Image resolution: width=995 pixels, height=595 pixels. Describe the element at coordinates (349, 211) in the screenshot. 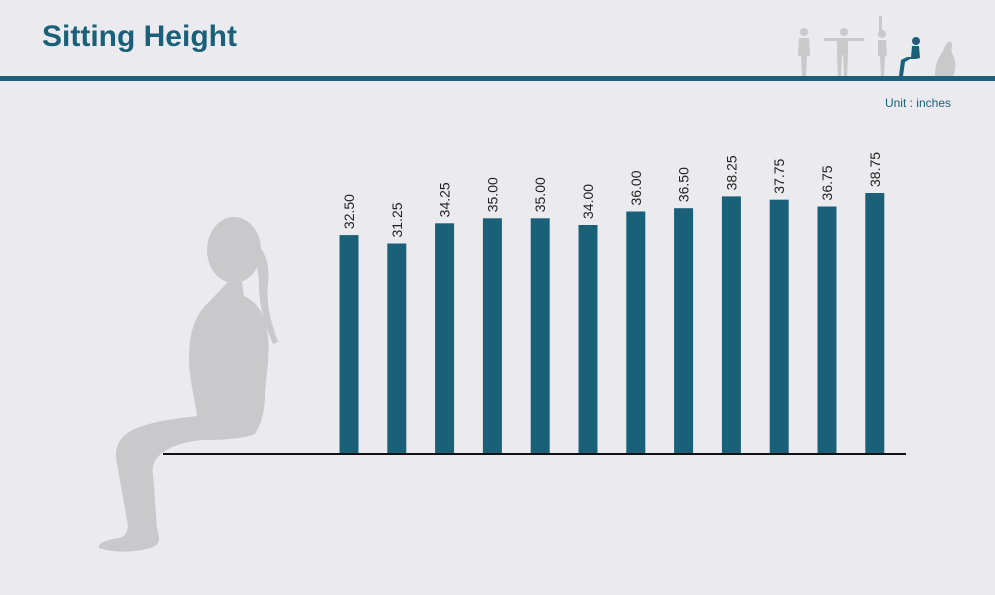

I see `bar-value-label-1: 32.50` at that location.